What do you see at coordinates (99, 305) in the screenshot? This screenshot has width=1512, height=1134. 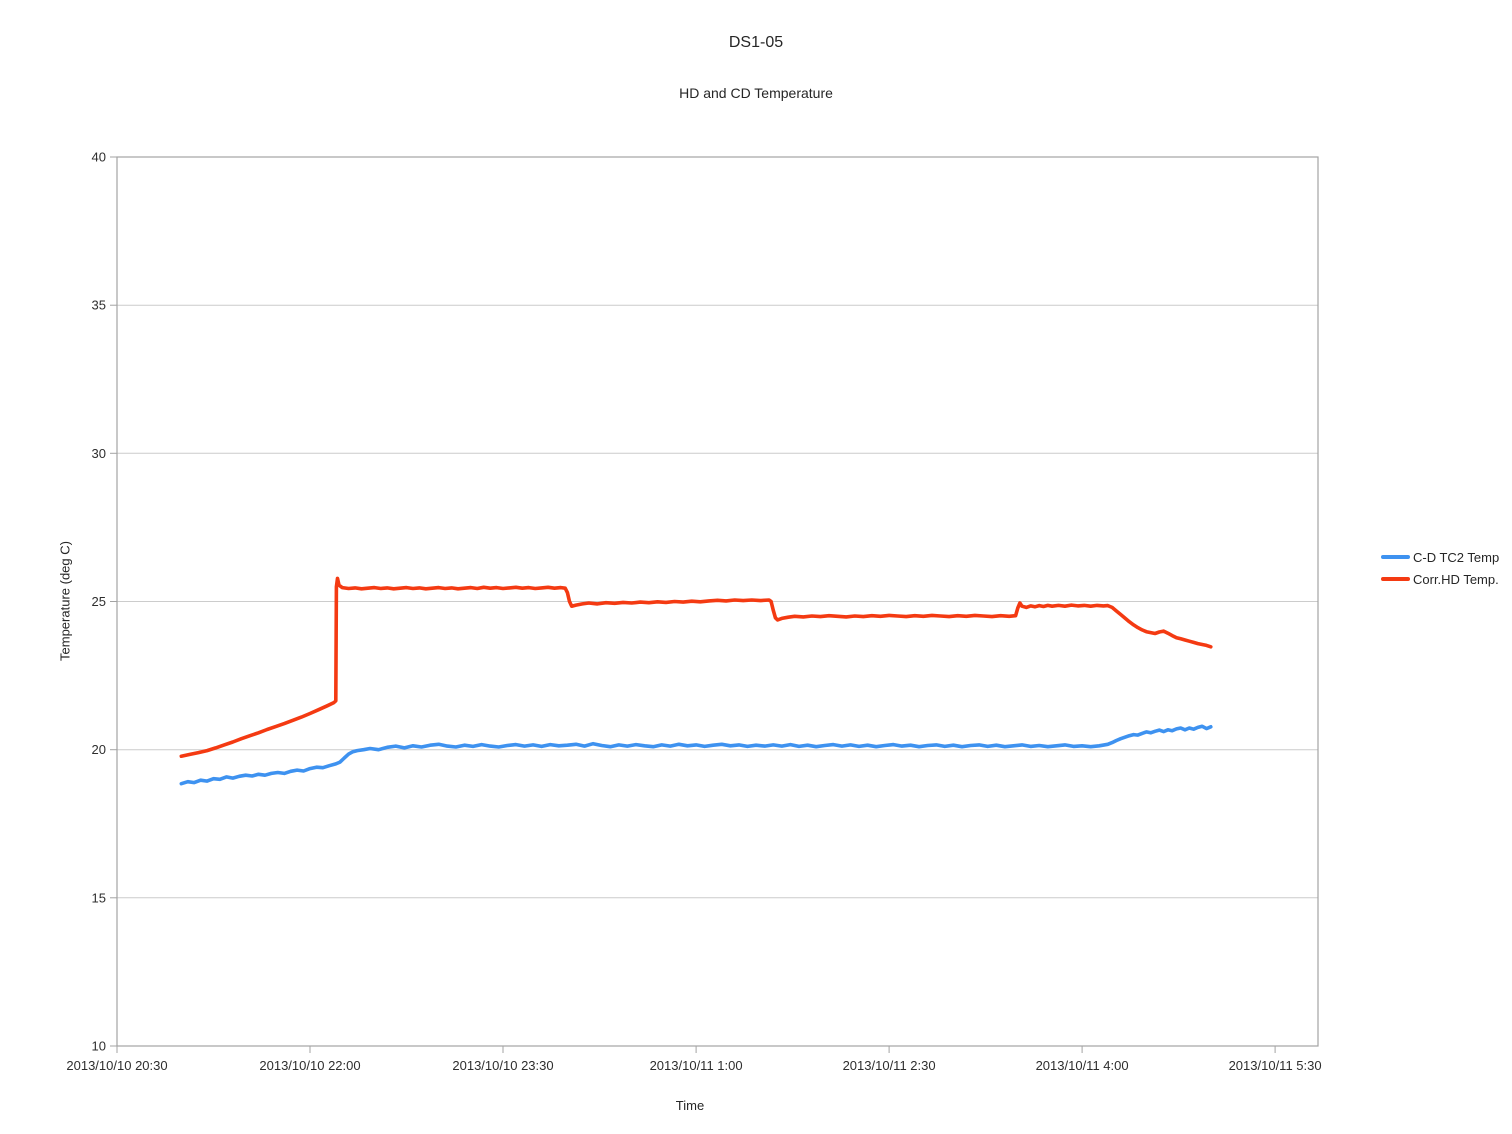 I see `y-tick-label: 35` at bounding box center [99, 305].